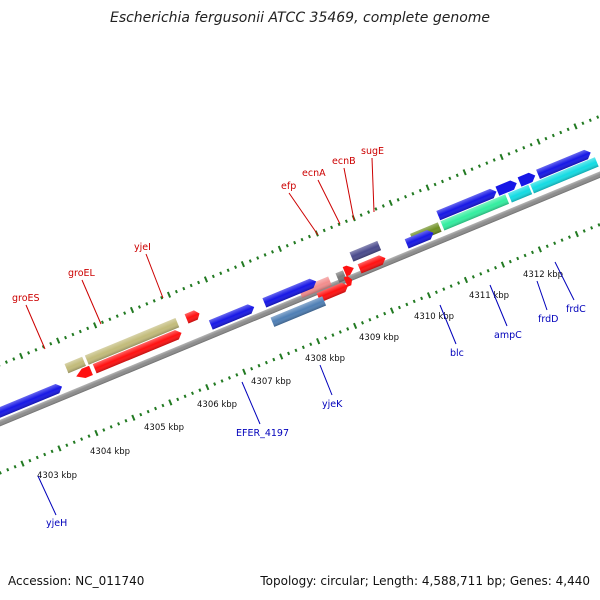  What do you see at coordinates (564, 163) in the screenshot?
I see `gene-blue-frd3` at bounding box center [564, 163].